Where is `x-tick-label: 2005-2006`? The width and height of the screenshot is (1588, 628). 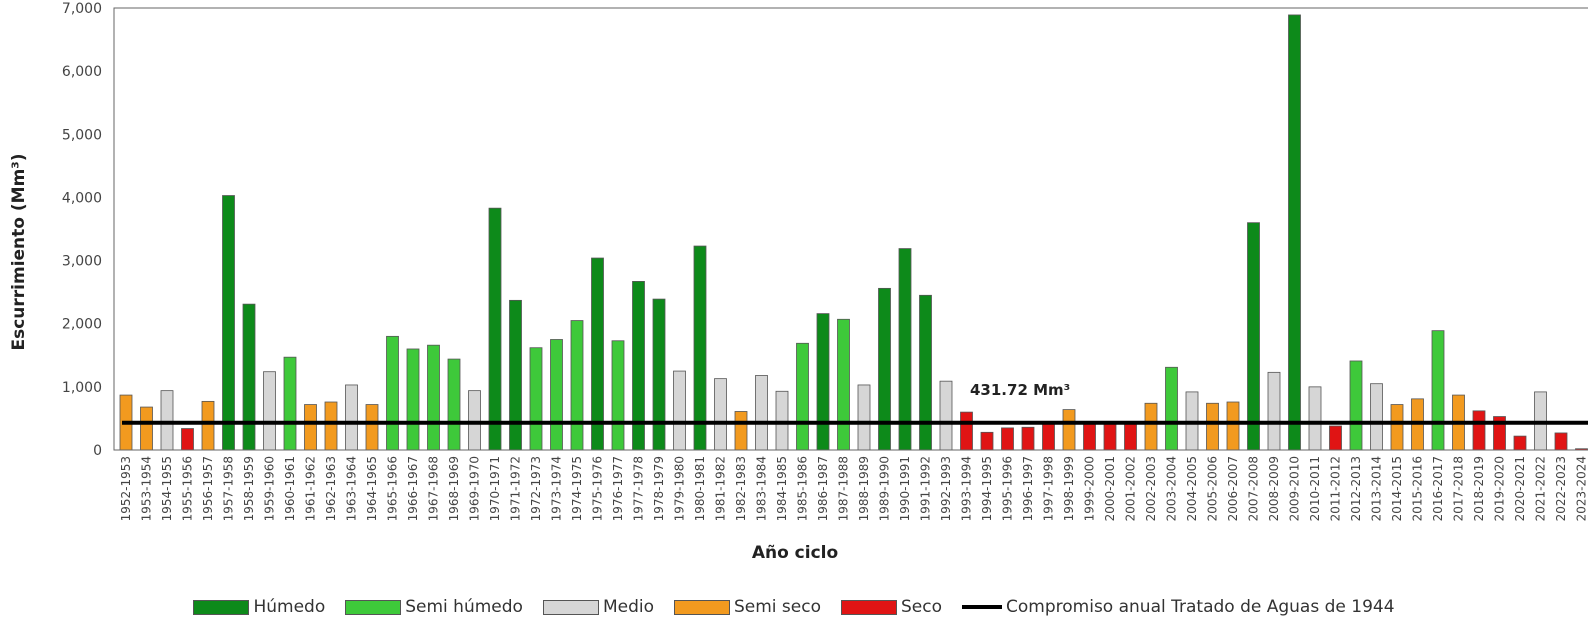
x-tick-label: 2005-2006 is located at coordinates (1213, 488).